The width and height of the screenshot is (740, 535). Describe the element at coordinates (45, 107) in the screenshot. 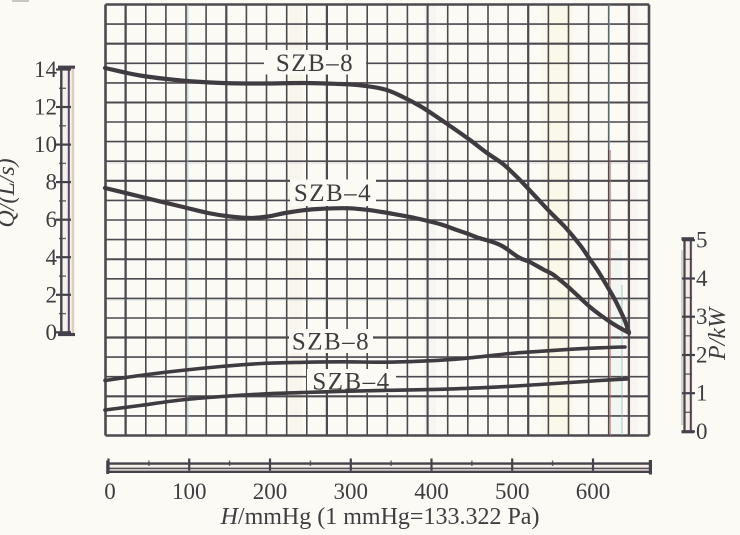

I see `svg-text: 12` at that location.